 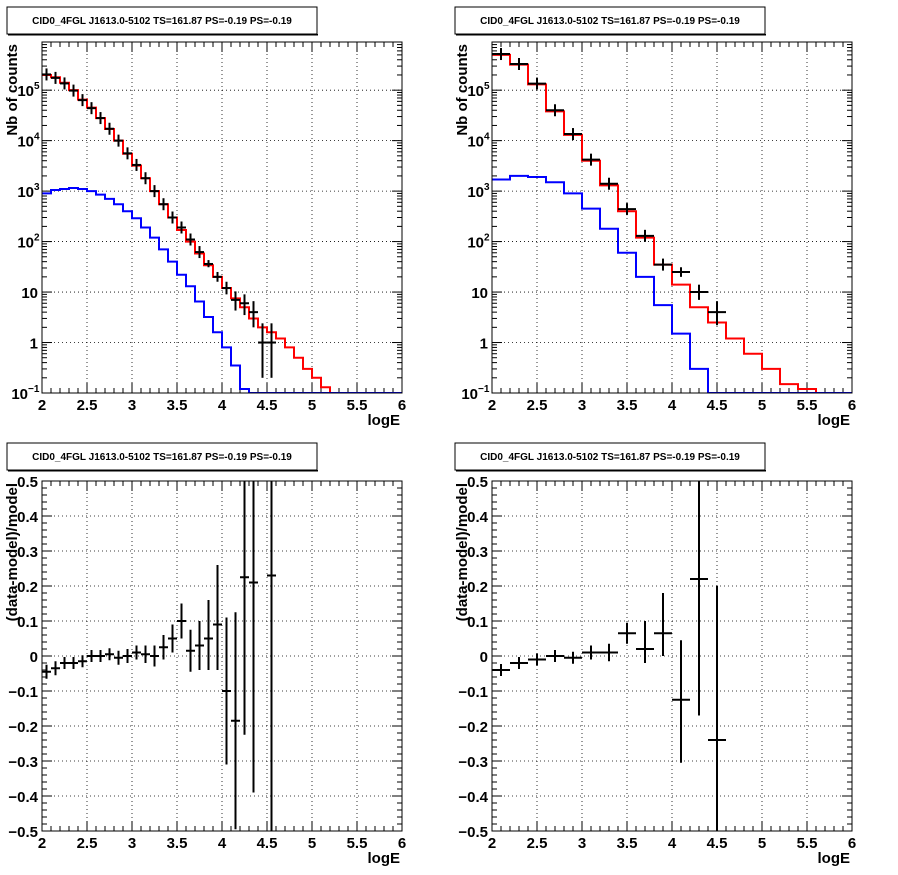 What do you see at coordinates (473, 797) in the screenshot?
I see `y-tick-base: −0.4` at bounding box center [473, 797].